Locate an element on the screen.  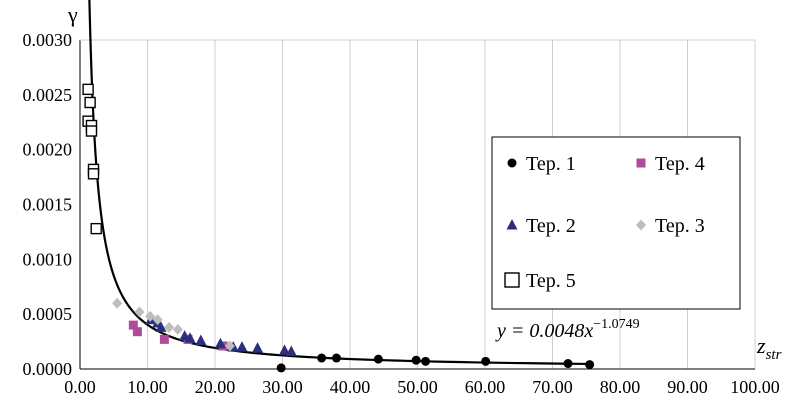
y-tick-label: 0.0015 is located at coordinates (48, 205).